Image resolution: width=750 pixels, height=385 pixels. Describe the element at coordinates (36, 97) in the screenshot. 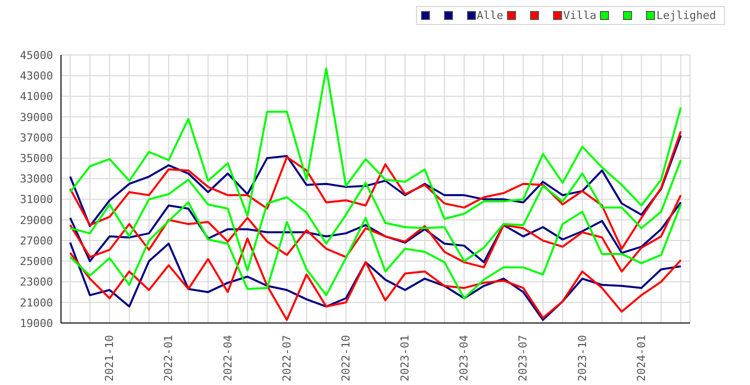

I see `y-tick-label: 41000` at that location.